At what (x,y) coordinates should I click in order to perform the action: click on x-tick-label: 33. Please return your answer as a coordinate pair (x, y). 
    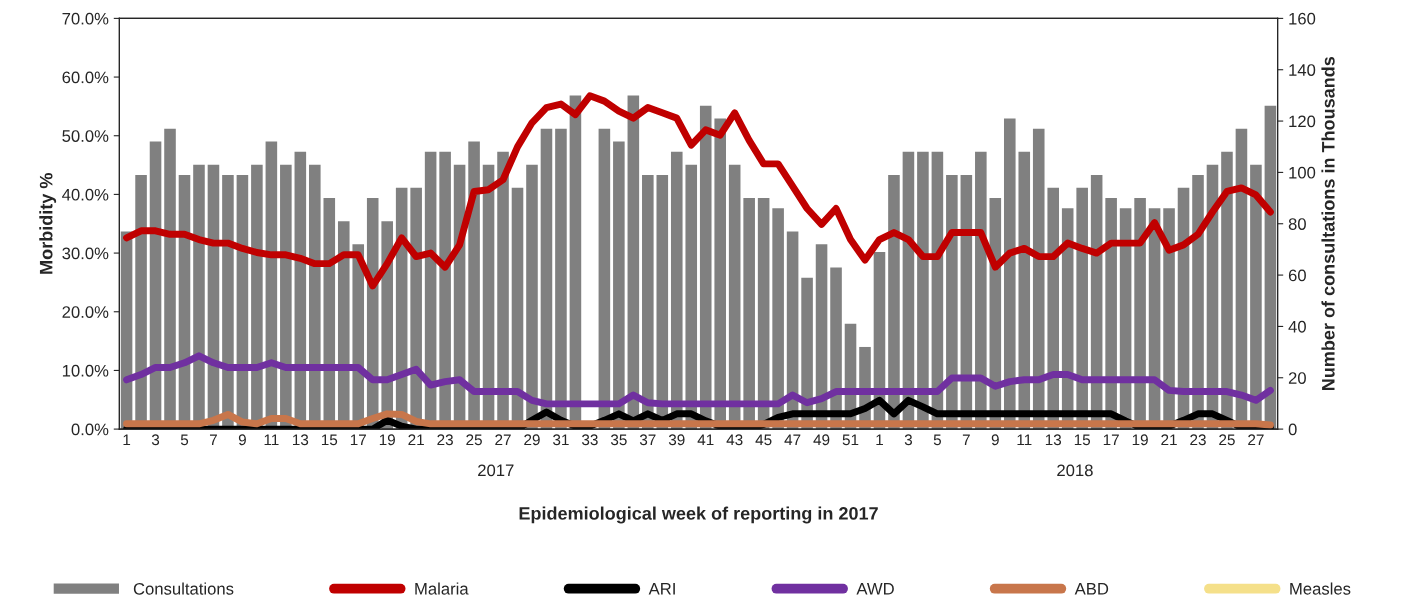
    Looking at the image, I should click on (589, 440).